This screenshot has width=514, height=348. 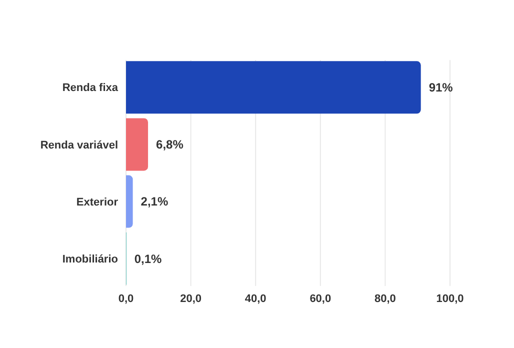 I want to click on y-tick-label: Renda fixa, so click(x=90, y=88).